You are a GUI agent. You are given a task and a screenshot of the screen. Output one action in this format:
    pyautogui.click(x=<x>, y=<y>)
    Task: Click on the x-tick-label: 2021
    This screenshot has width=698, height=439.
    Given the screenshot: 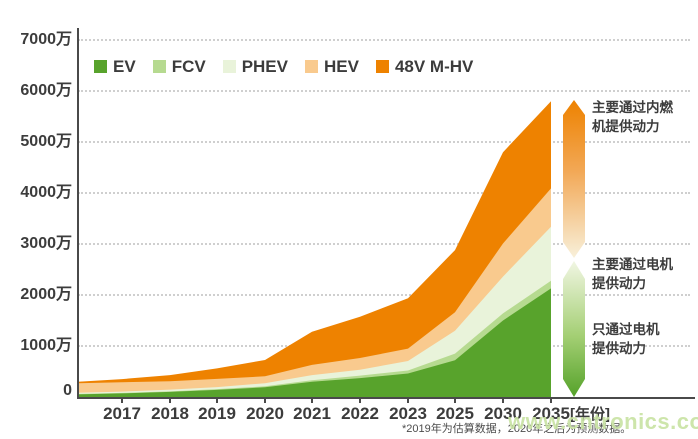 What is the action you would take?
    pyautogui.click(x=312, y=413)
    